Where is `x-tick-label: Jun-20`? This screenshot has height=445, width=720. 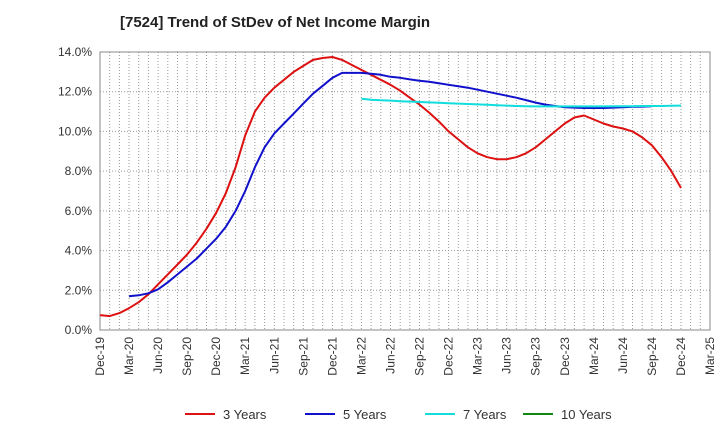 x-tick-label: Jun-20 is located at coordinates (158, 355).